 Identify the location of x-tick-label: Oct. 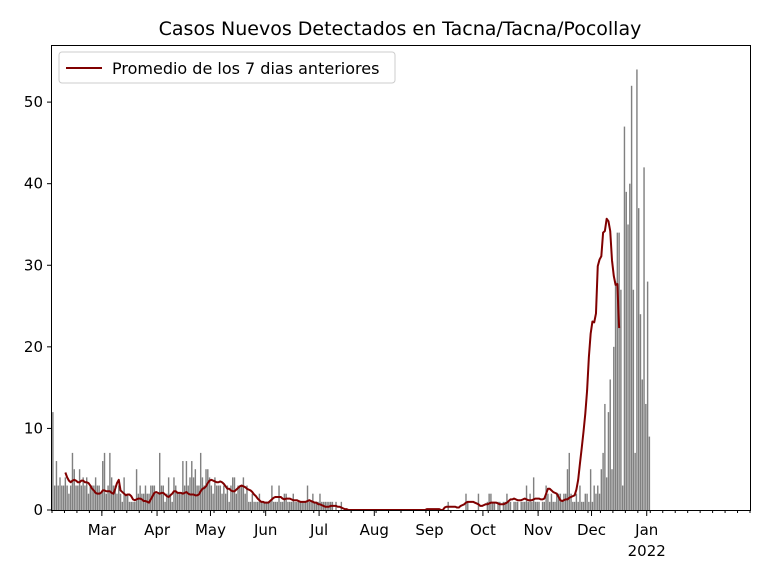
(483, 530).